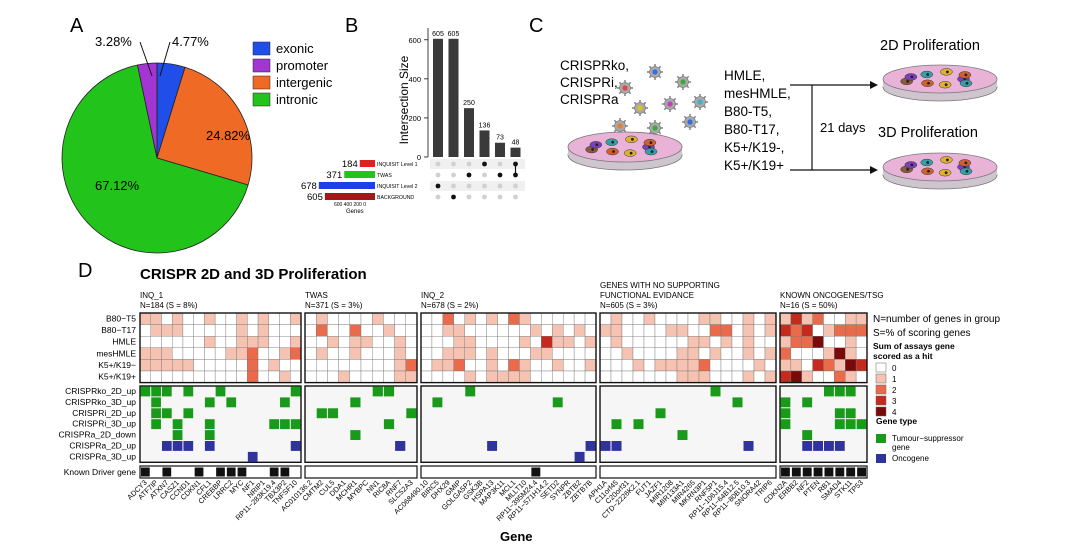  What do you see at coordinates (629, 305) in the screenshot?
I see `group-subtitle-2: N=605 (S = 3%)` at bounding box center [629, 305].